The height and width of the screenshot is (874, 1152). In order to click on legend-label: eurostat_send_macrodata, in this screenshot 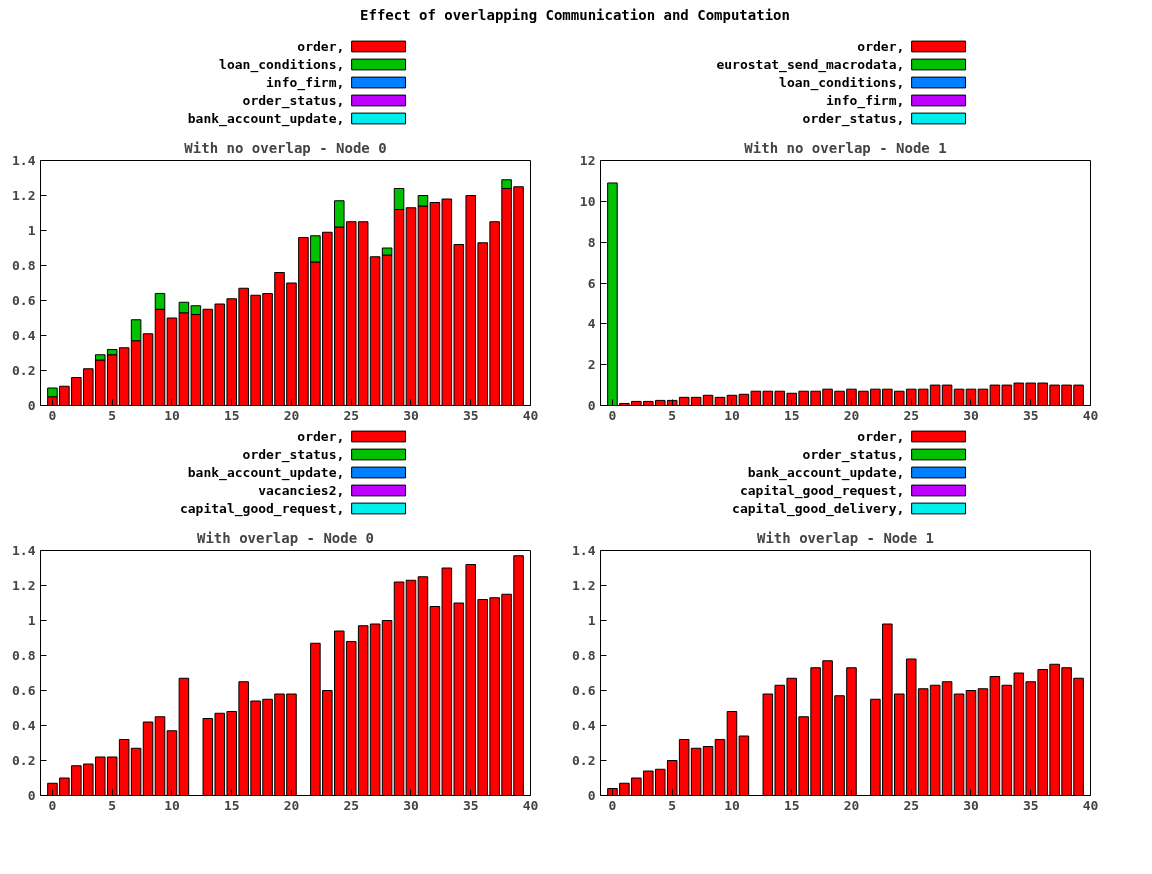, I will do `click(810, 65)`.